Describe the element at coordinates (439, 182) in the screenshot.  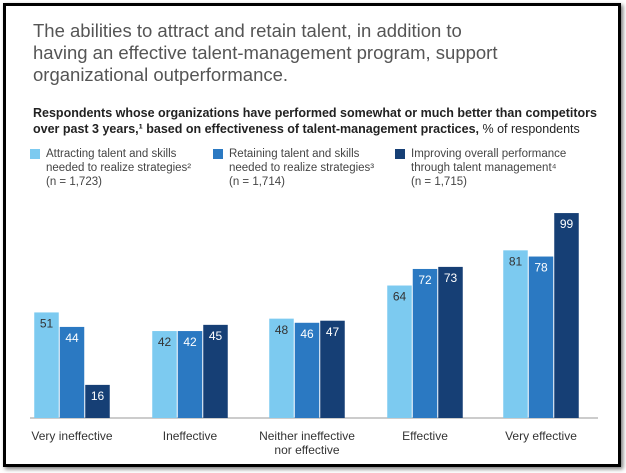
I see `legend-sample: (n = 1,715)` at that location.